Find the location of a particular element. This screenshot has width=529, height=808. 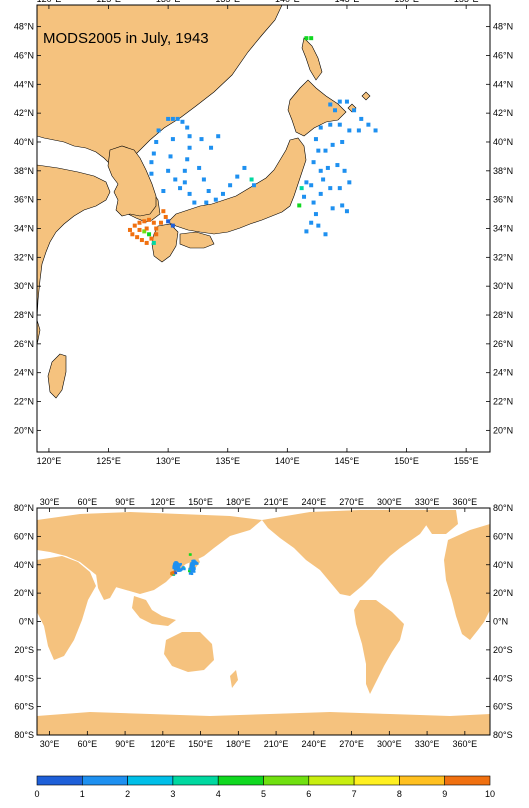

lon-tick-label: 300°E is located at coordinates (389, 502).